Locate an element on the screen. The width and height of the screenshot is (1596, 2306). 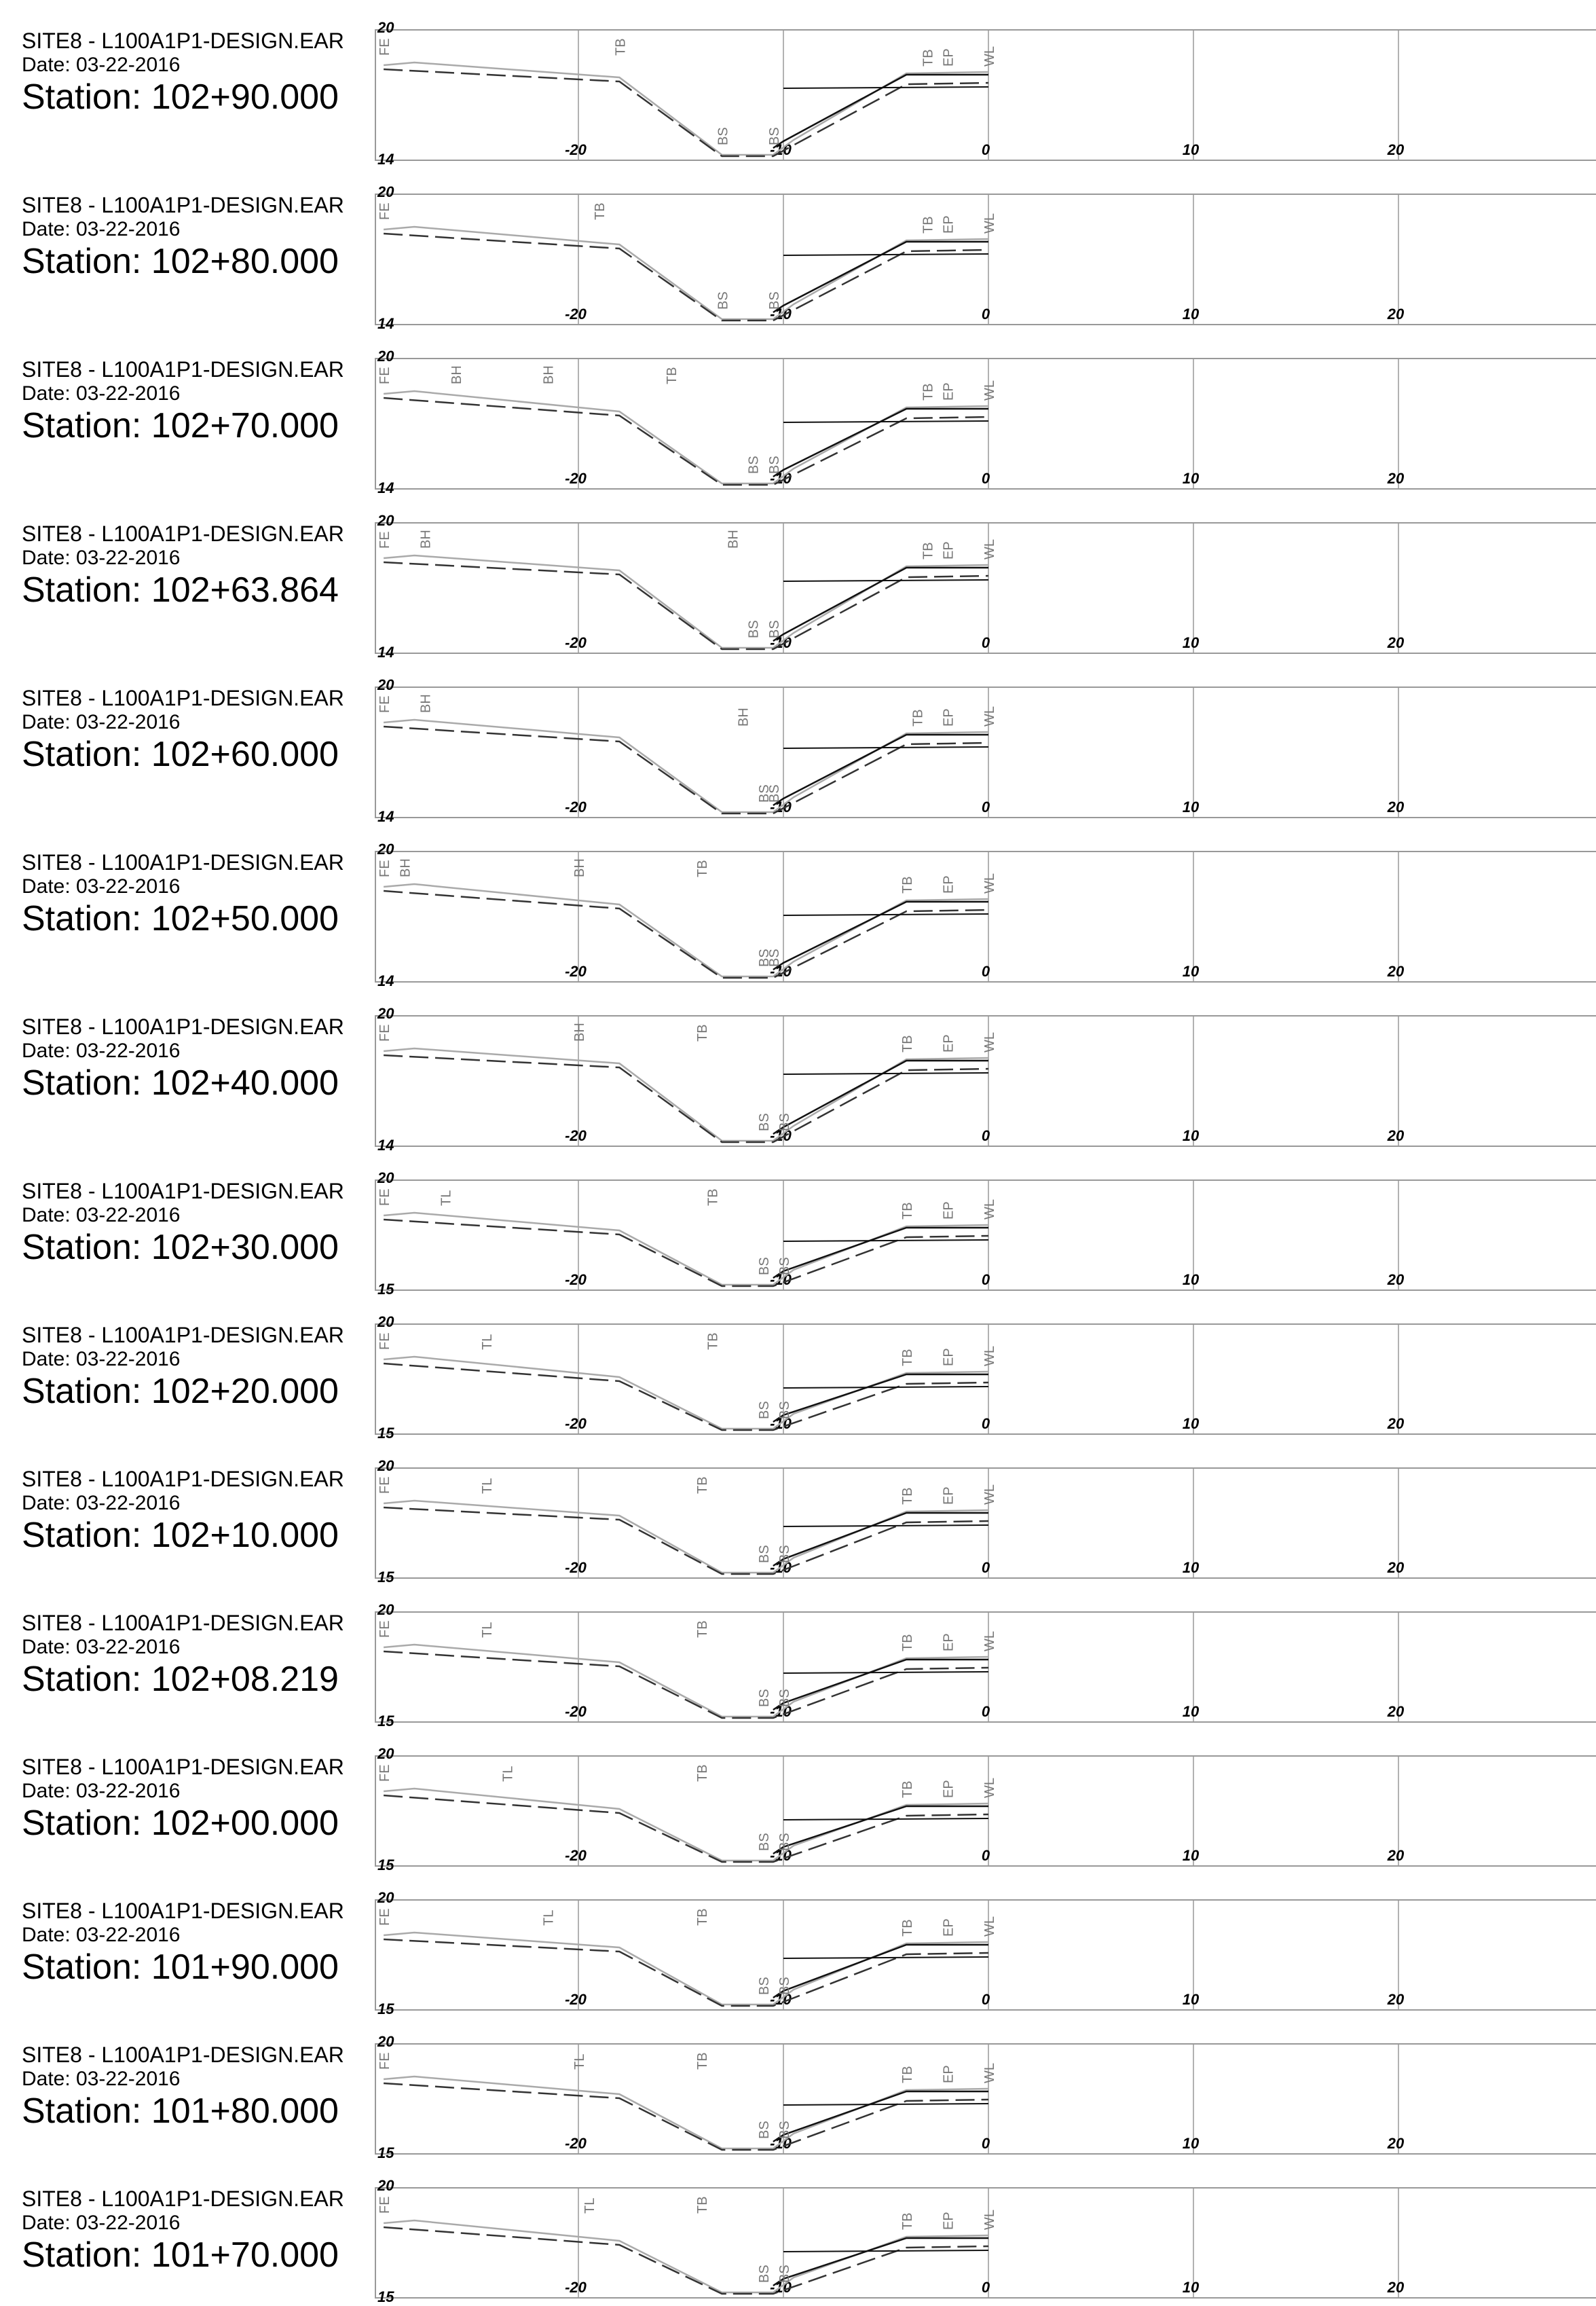
existing-ground-line is located at coordinates (686, 1392).